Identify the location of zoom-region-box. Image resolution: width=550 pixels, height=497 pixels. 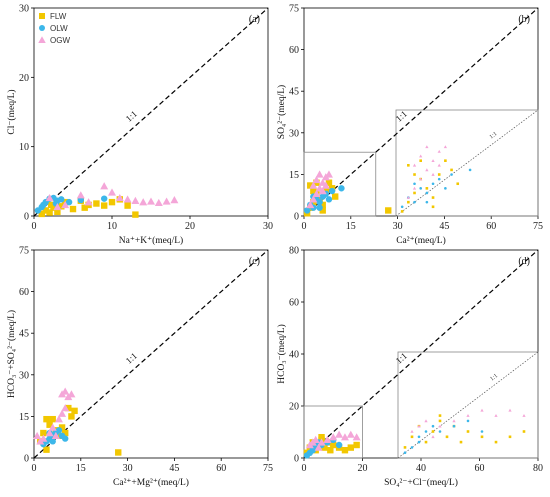
(333, 432).